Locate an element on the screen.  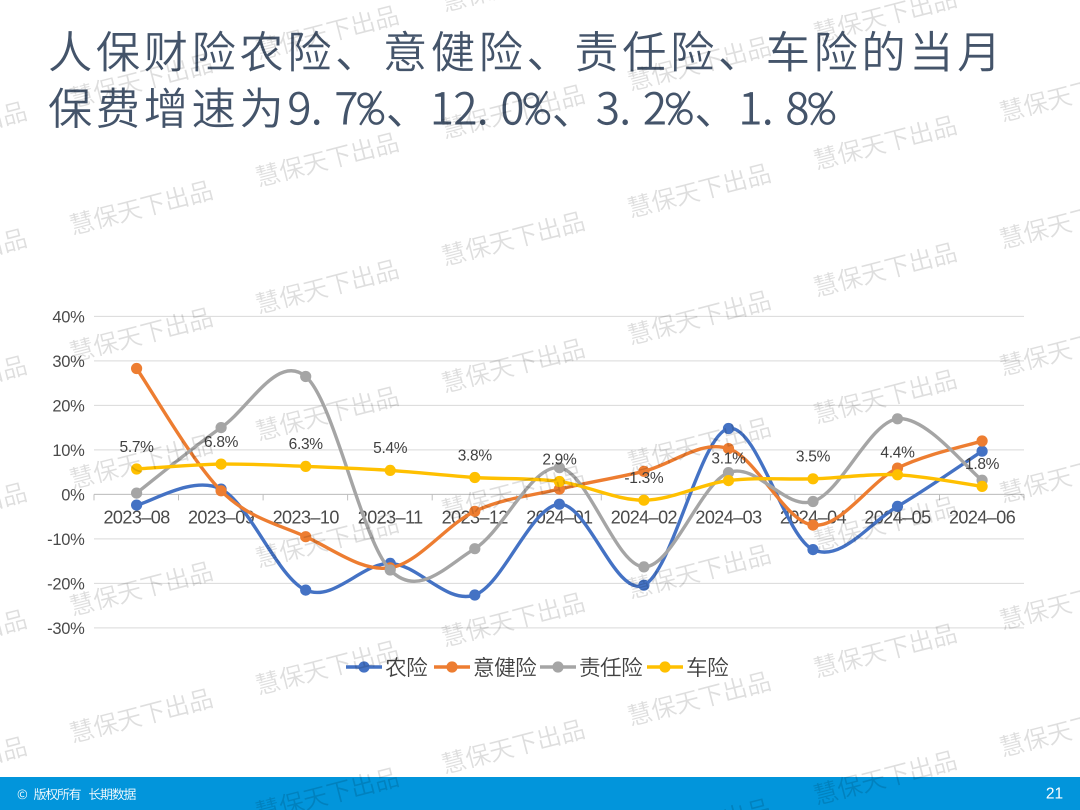
svg-text: 2023–09 is located at coordinates (221, 518).